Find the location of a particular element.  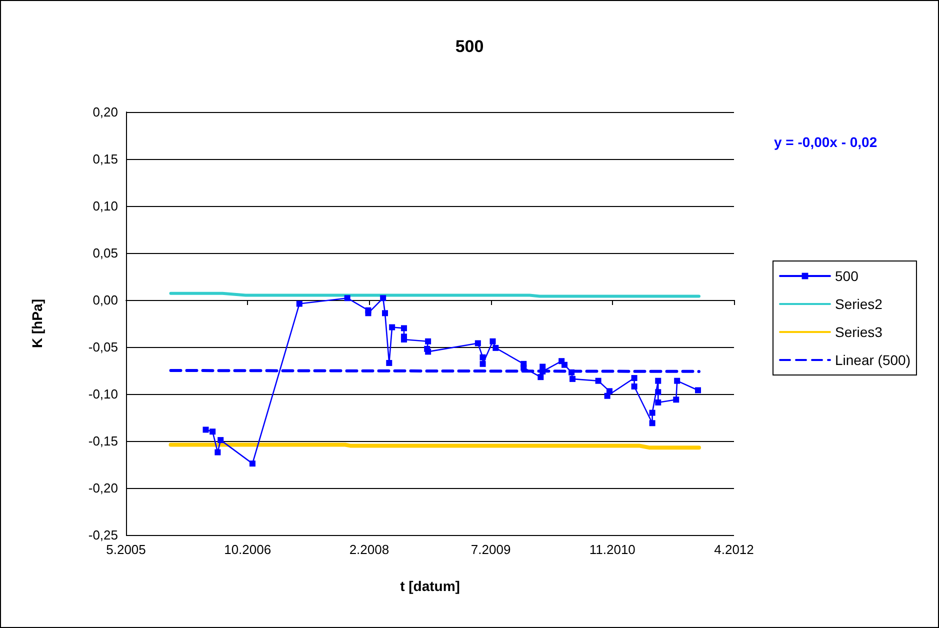

x-axis-title: t [datum] is located at coordinates (430, 586).